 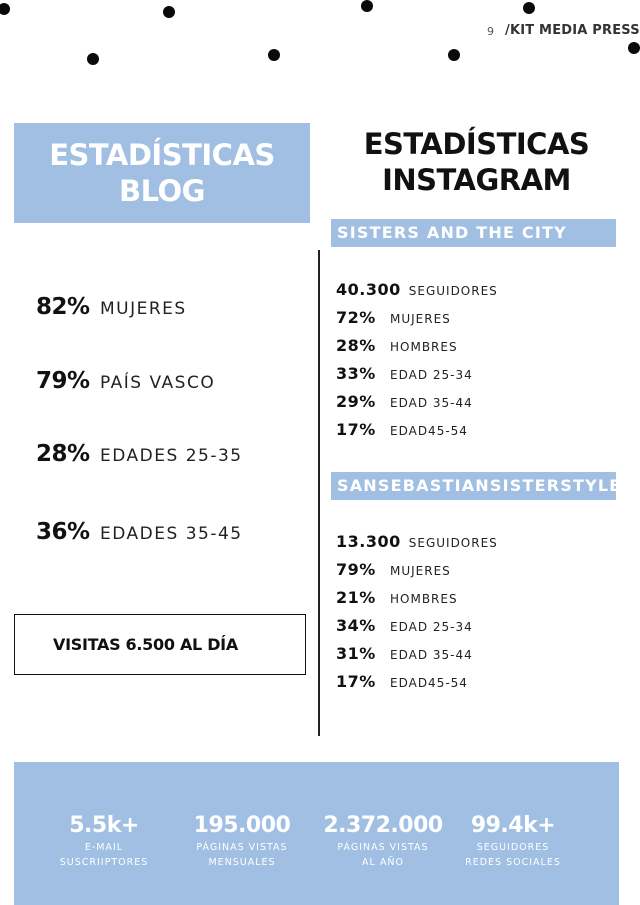 What do you see at coordinates (572, 30) in the screenshot?
I see `brand-title: /KIT MEDIA PRESS` at bounding box center [572, 30].